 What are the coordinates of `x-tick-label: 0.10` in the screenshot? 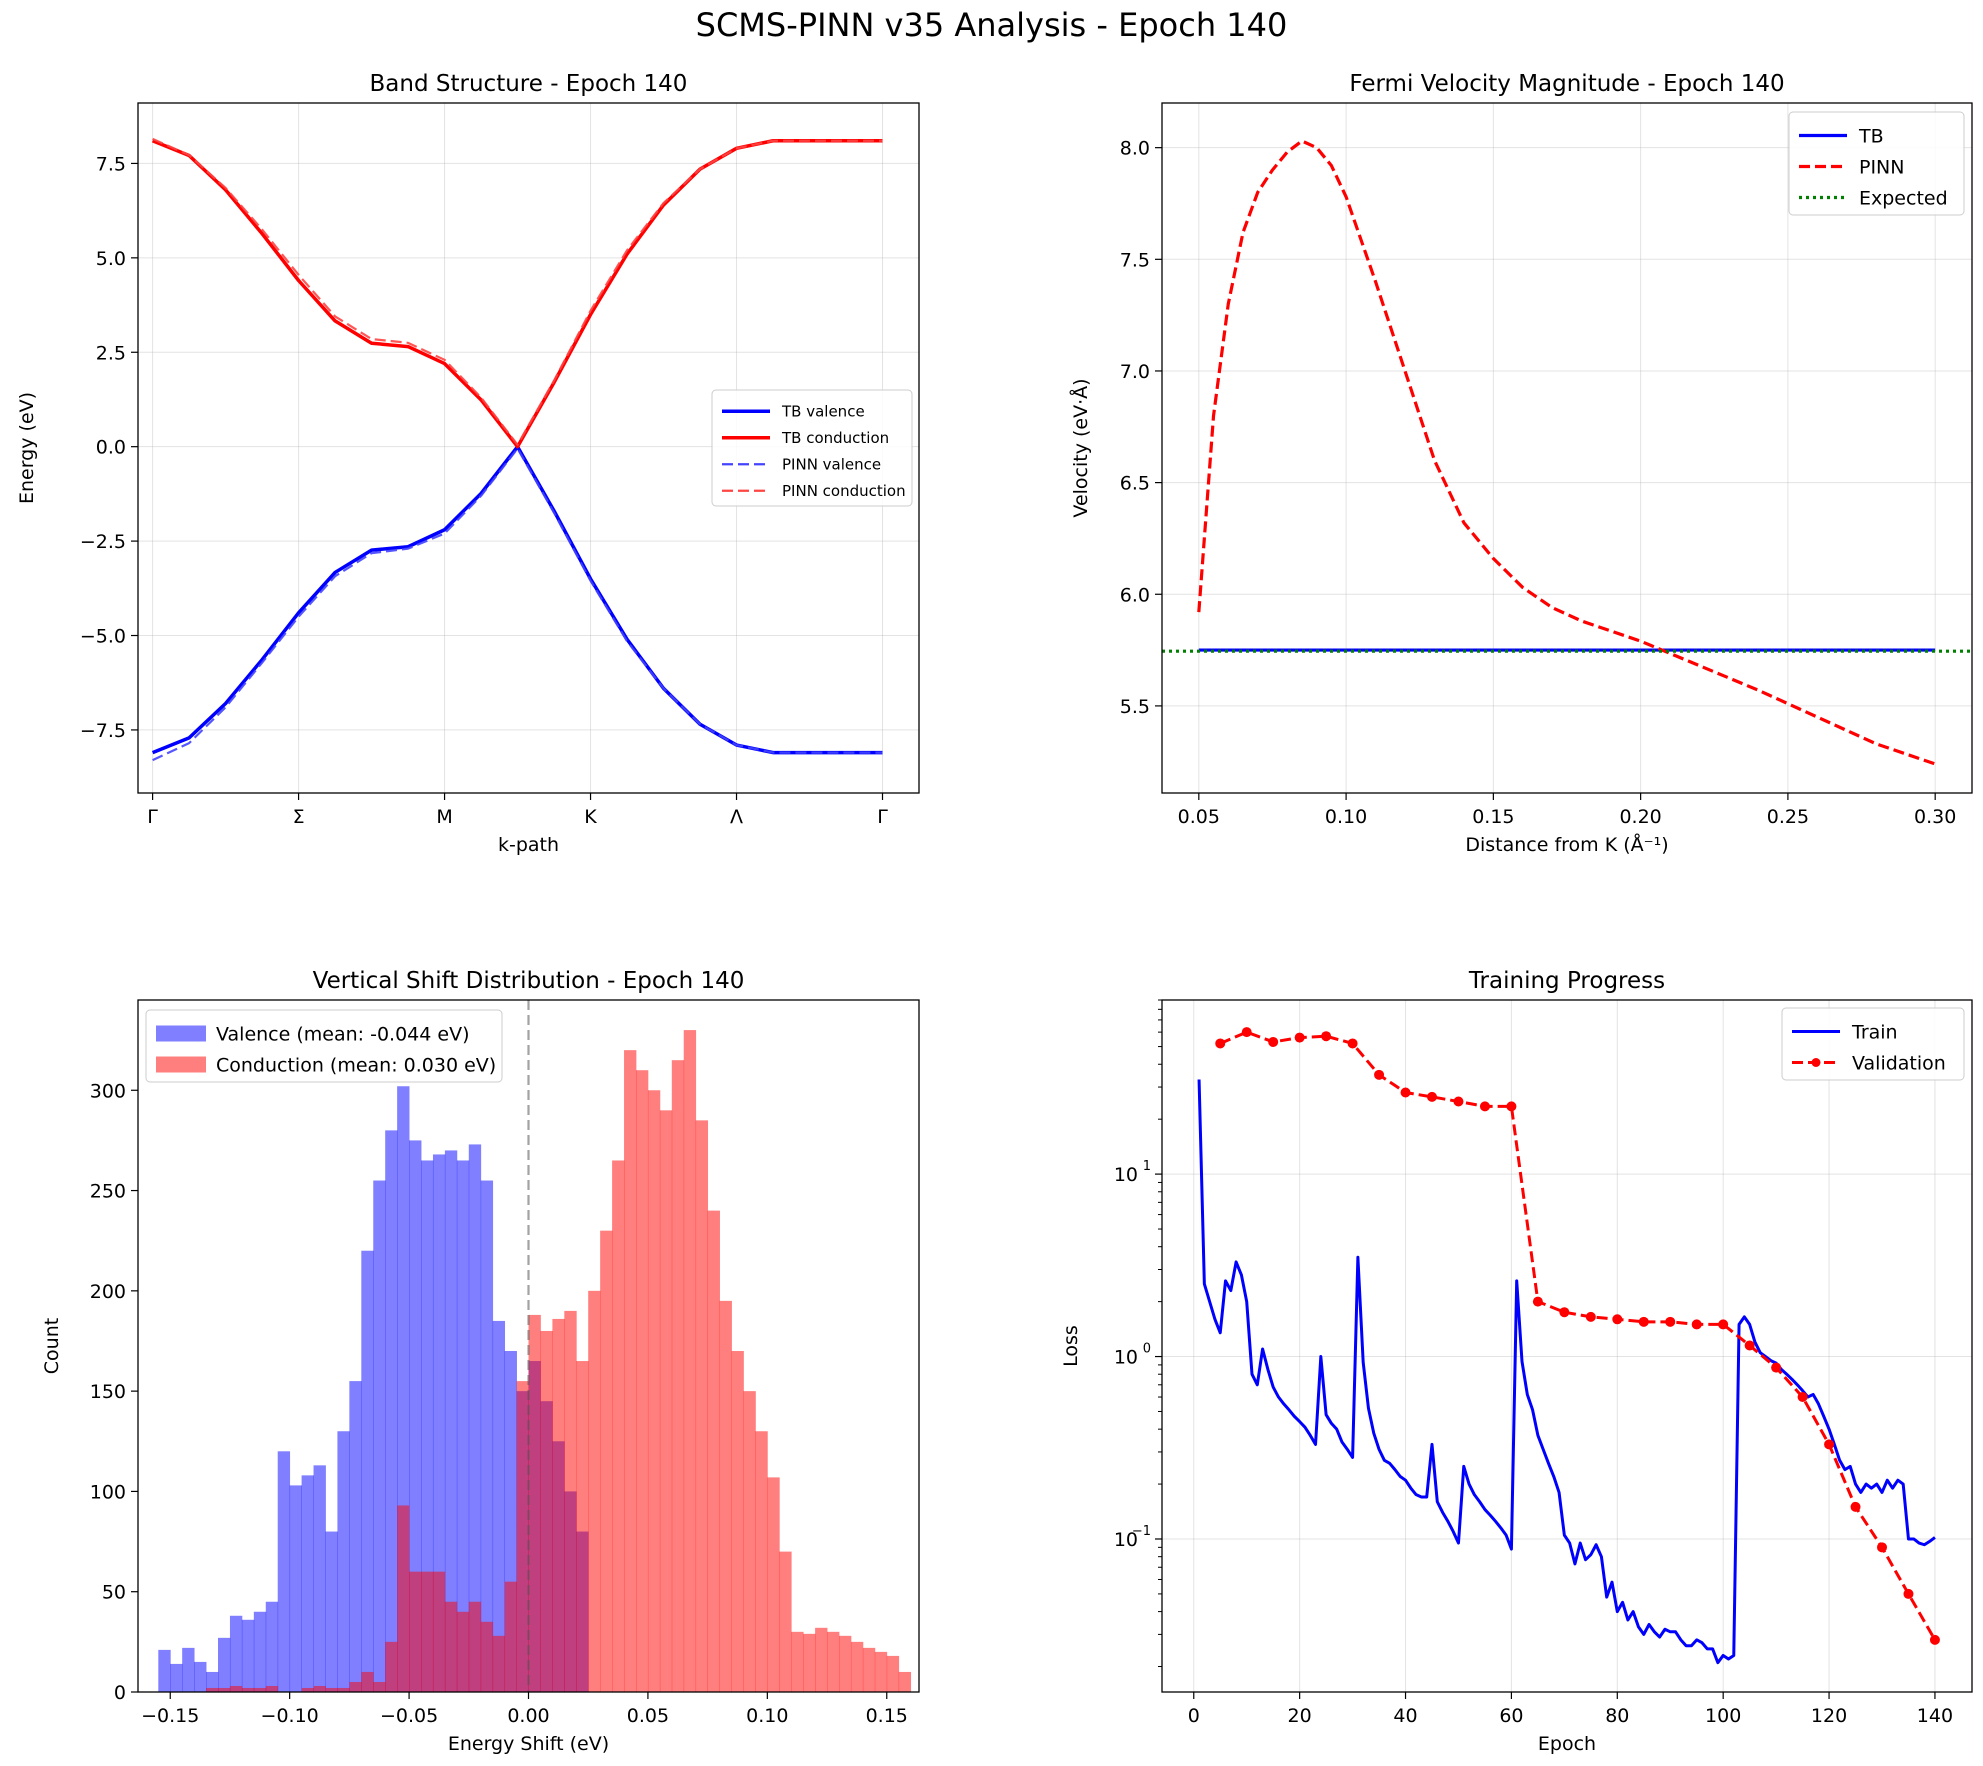 It's located at (767, 1716).